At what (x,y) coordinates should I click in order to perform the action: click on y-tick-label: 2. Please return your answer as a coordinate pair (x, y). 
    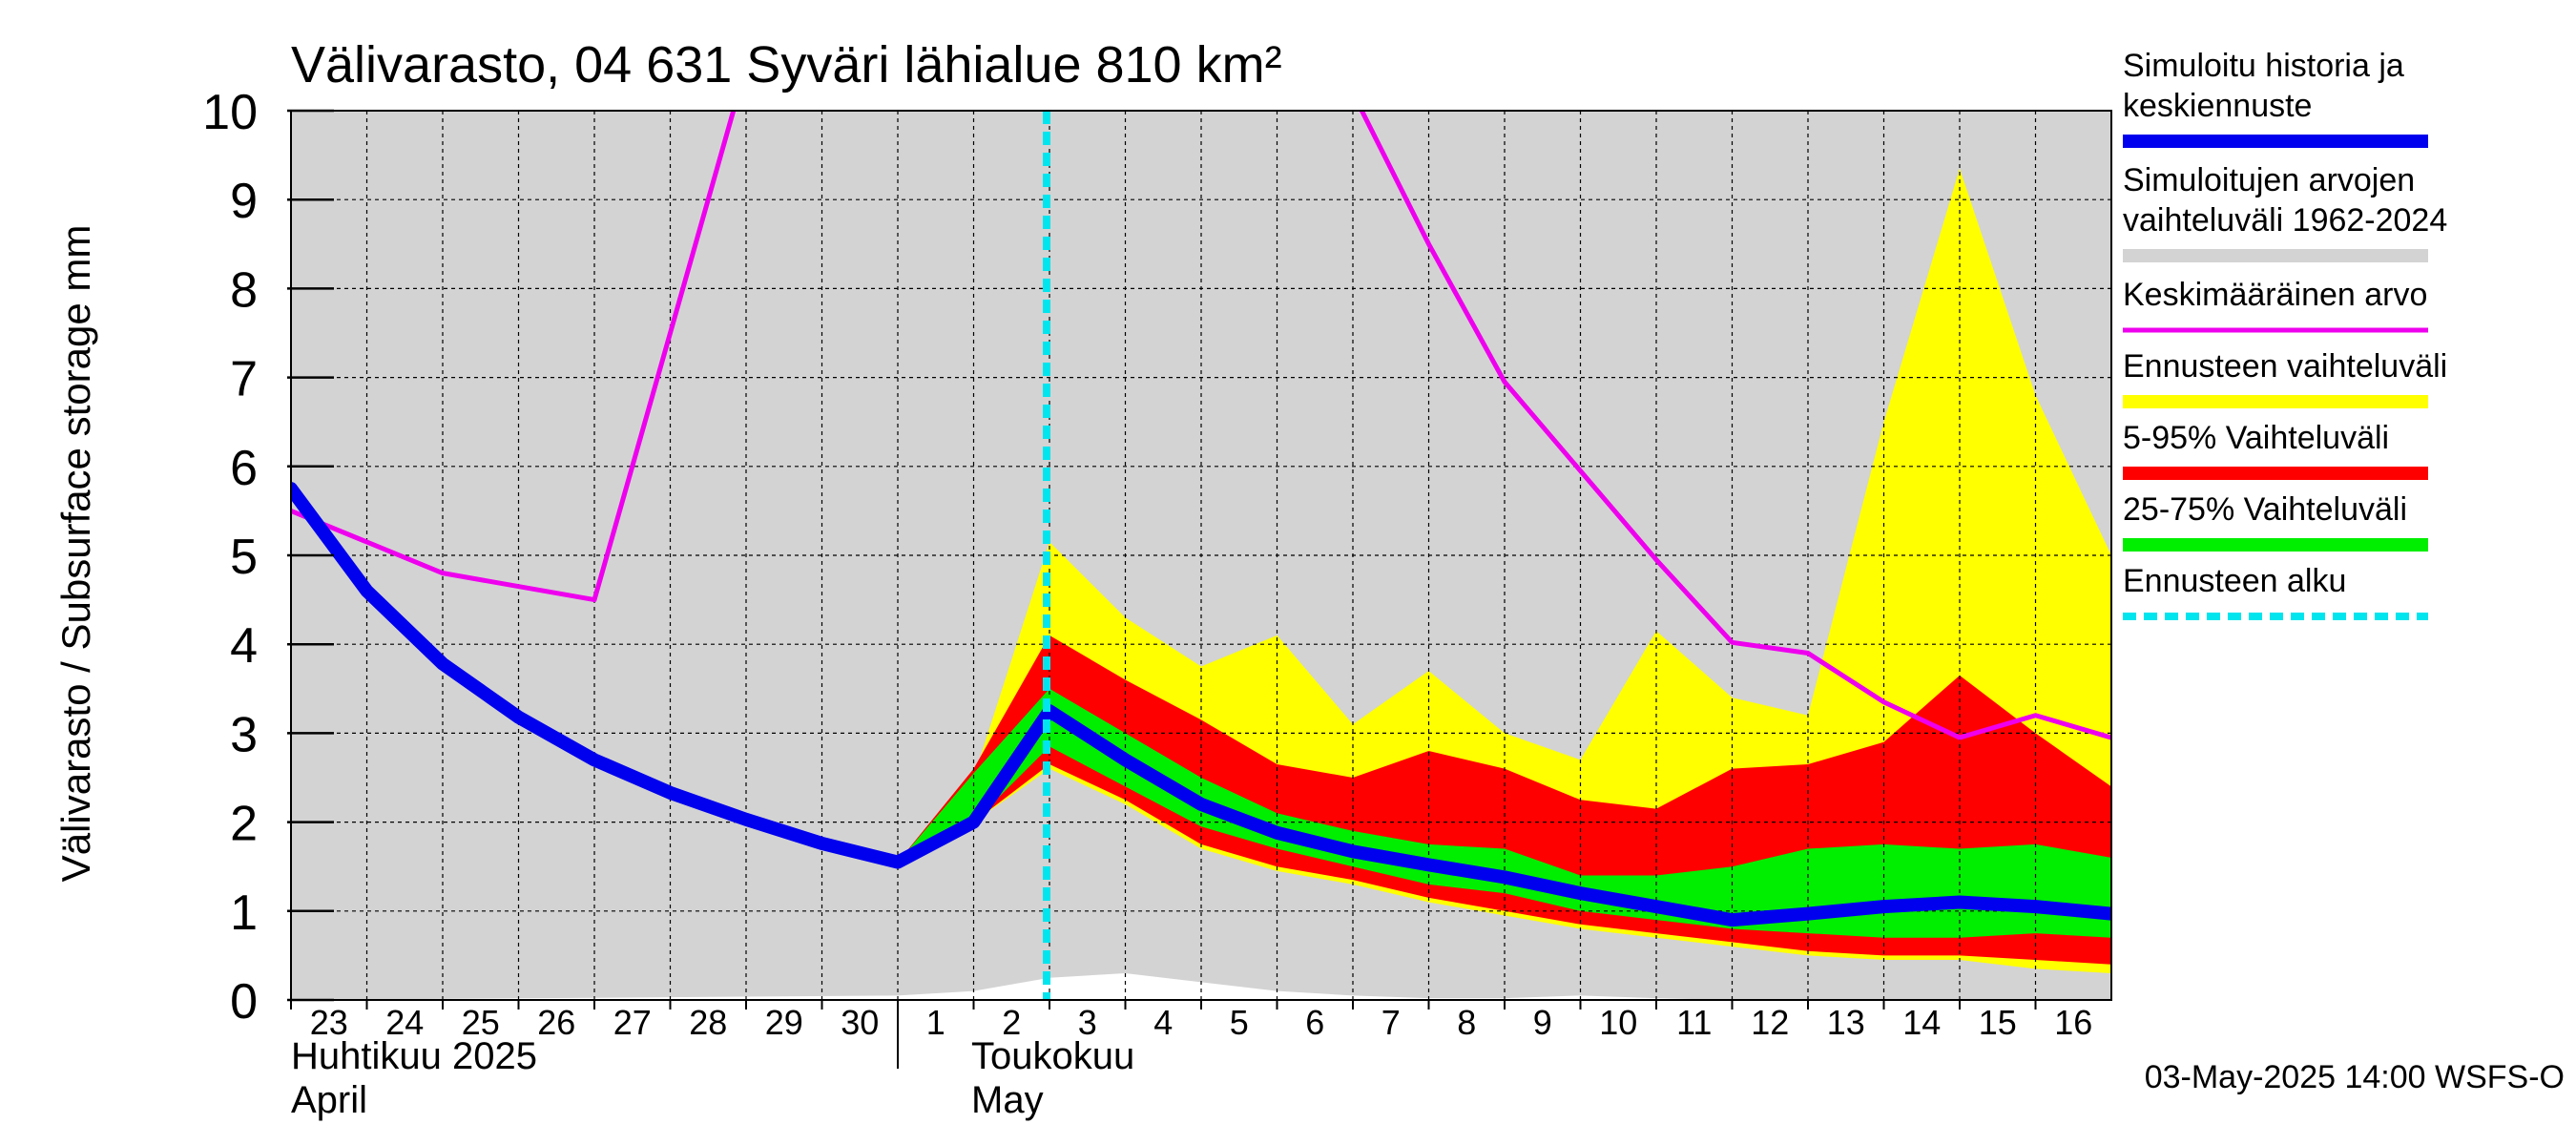
    Looking at the image, I should click on (244, 825).